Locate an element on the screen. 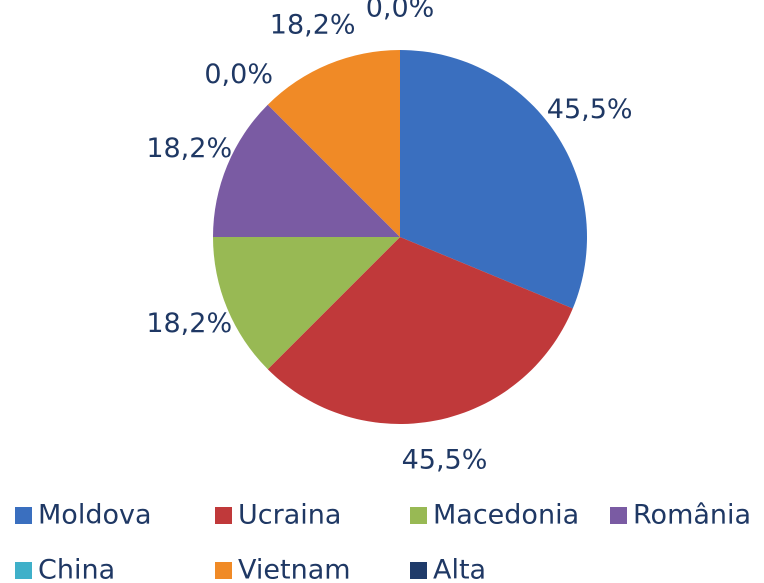 Image resolution: width=764 pixels, height=583 pixels. legend-label: Macedonia is located at coordinates (506, 515).